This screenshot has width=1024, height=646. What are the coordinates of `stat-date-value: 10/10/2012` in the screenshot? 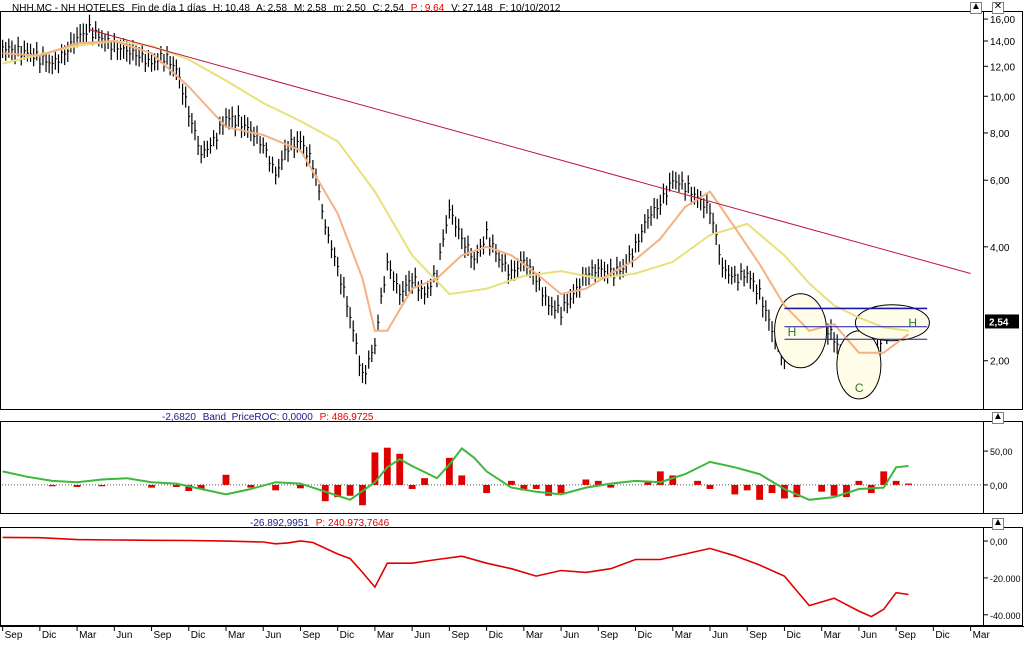 It's located at (535, 8).